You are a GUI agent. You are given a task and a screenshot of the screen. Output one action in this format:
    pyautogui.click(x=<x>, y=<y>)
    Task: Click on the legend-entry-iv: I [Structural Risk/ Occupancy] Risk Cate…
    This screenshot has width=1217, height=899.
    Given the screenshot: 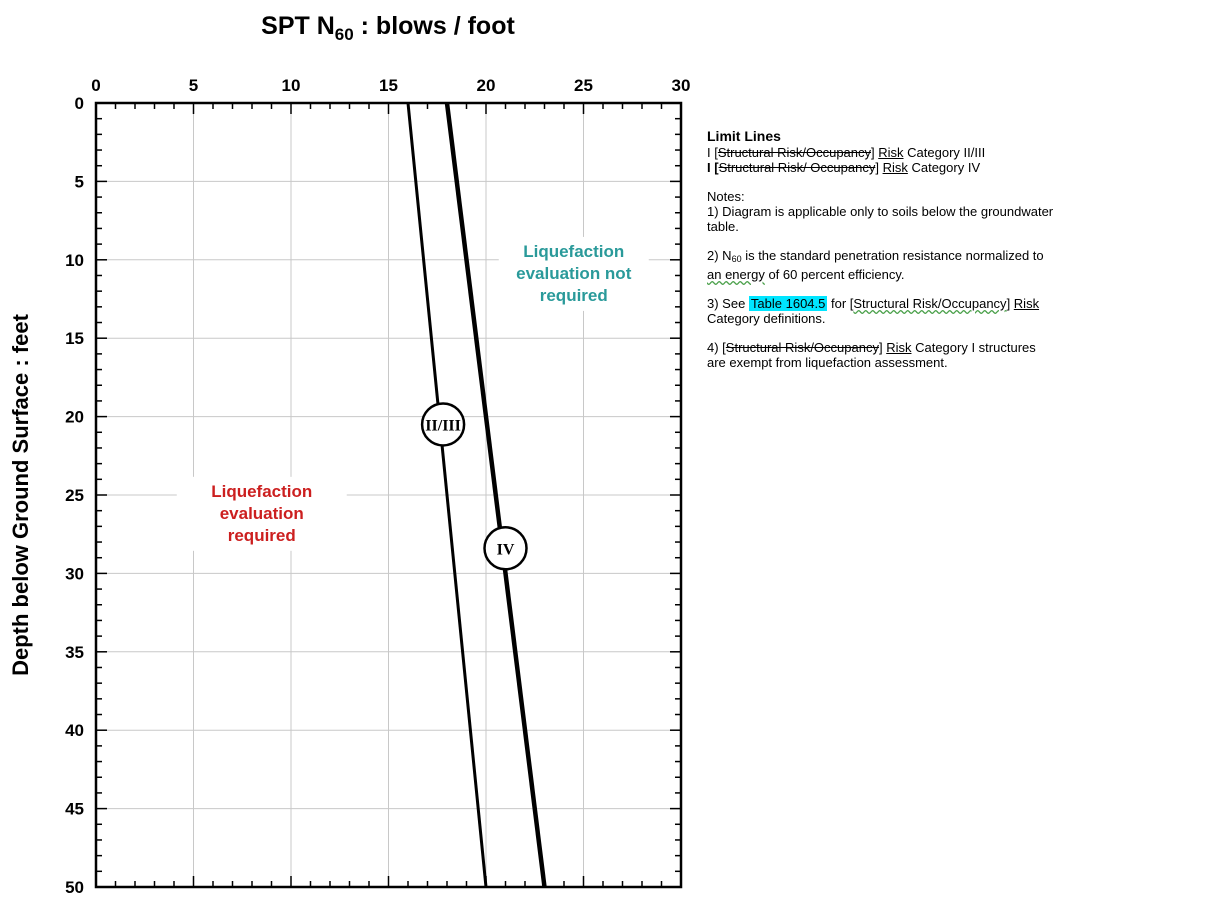 What is the action you would take?
    pyautogui.click(x=844, y=167)
    